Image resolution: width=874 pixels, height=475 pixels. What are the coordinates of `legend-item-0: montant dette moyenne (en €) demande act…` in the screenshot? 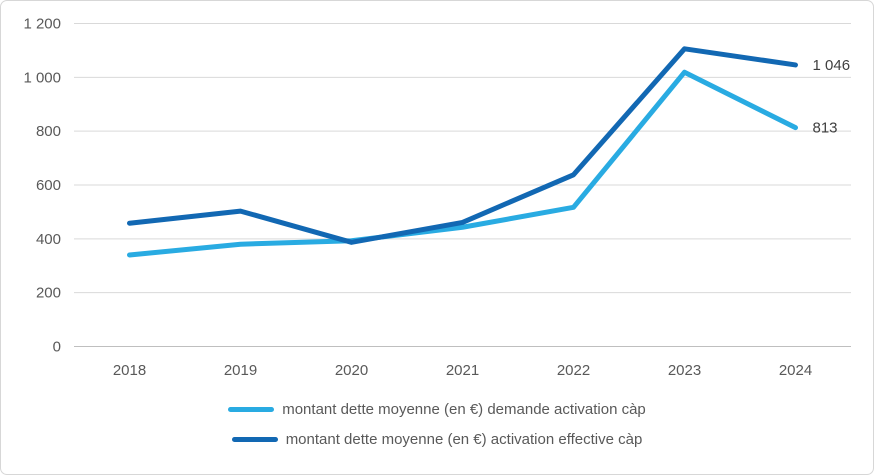 It's located at (437, 409).